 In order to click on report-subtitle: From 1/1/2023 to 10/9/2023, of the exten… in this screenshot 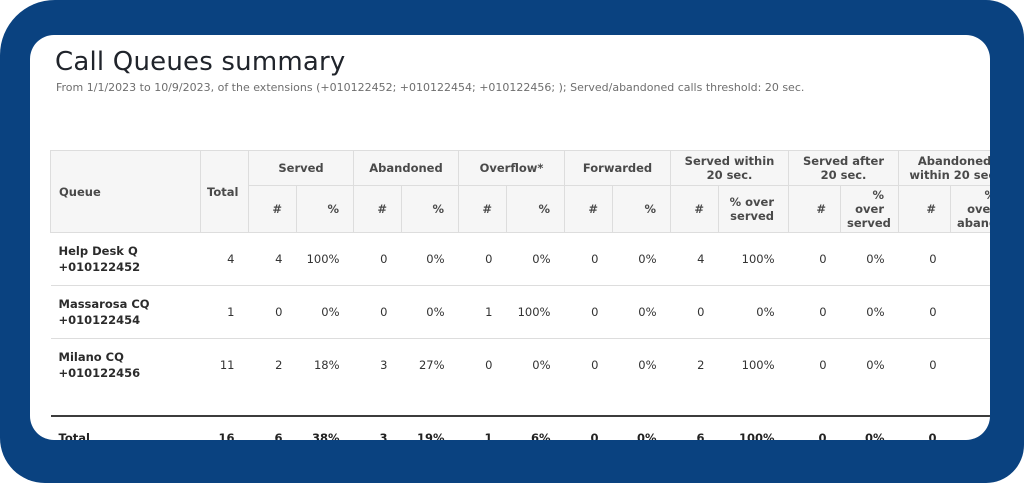, I will do `click(430, 87)`.